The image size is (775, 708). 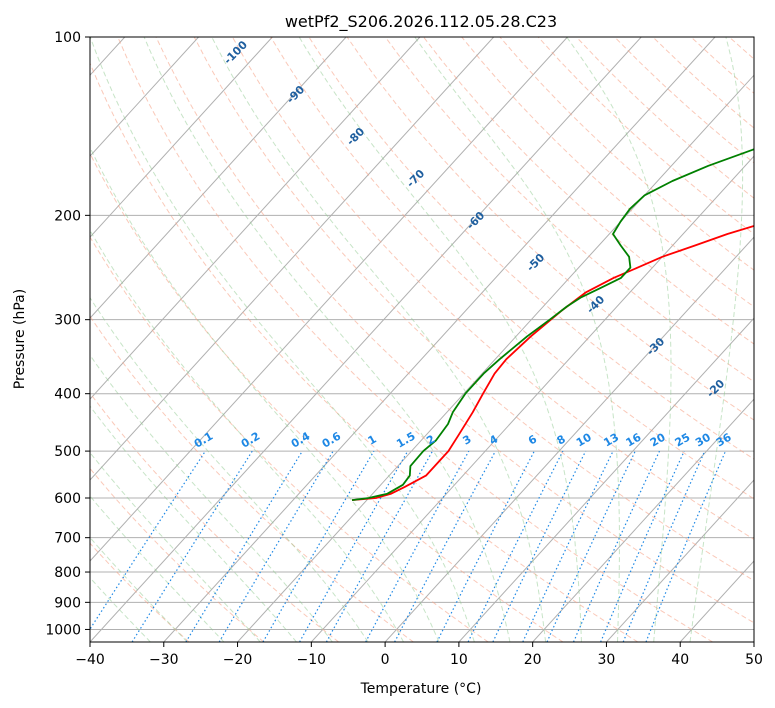 I want to click on x-tick-label: 20, so click(x=533, y=660).